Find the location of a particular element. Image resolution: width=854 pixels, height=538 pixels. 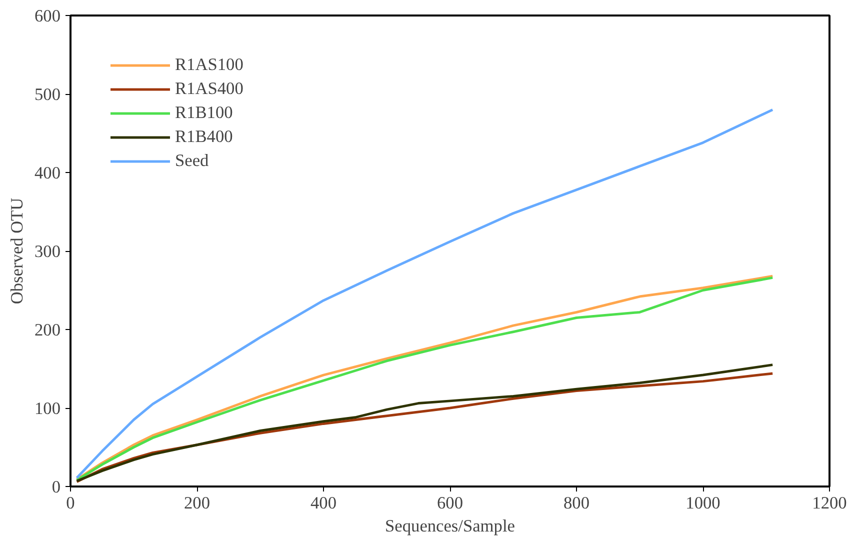

legend-label: R1B400 is located at coordinates (204, 137).